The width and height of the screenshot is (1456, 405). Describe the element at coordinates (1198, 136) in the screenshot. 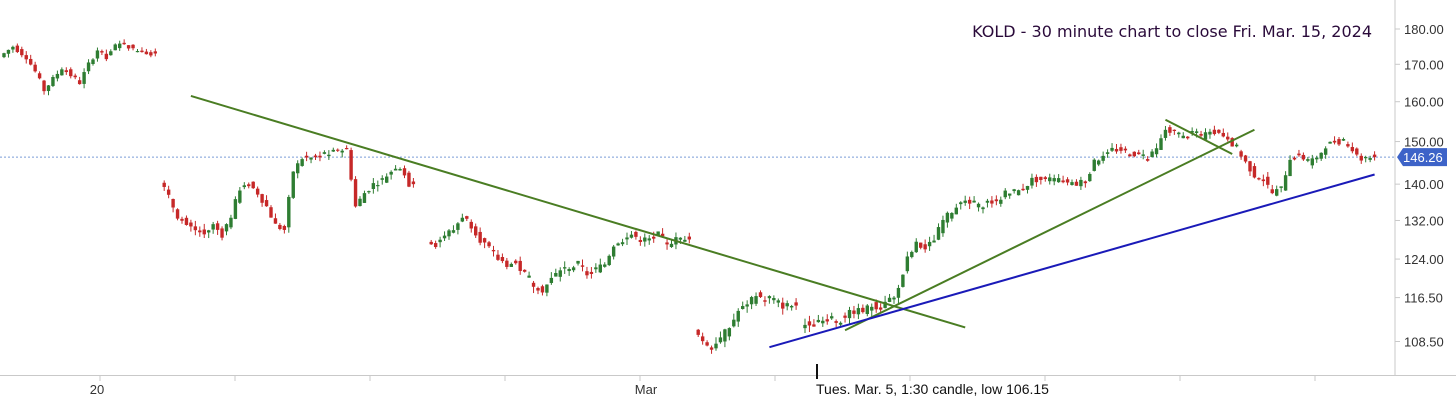

I see `channel-top` at that location.